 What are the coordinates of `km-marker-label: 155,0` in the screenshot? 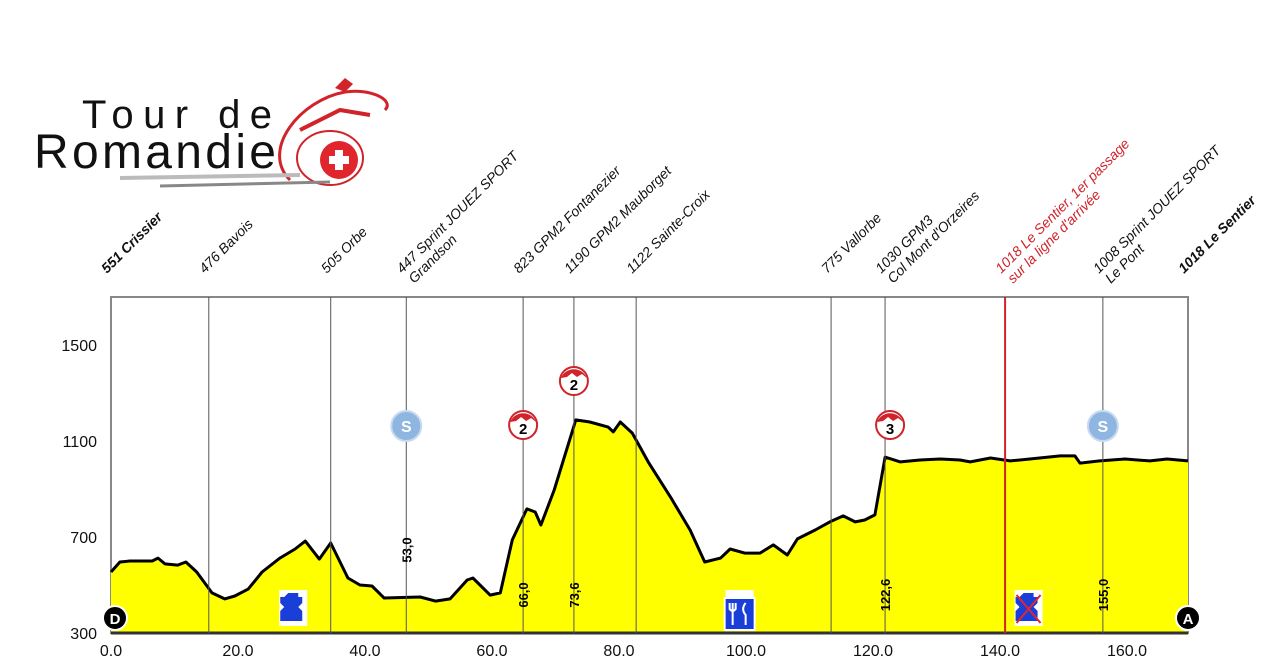 It's located at (1103, 595).